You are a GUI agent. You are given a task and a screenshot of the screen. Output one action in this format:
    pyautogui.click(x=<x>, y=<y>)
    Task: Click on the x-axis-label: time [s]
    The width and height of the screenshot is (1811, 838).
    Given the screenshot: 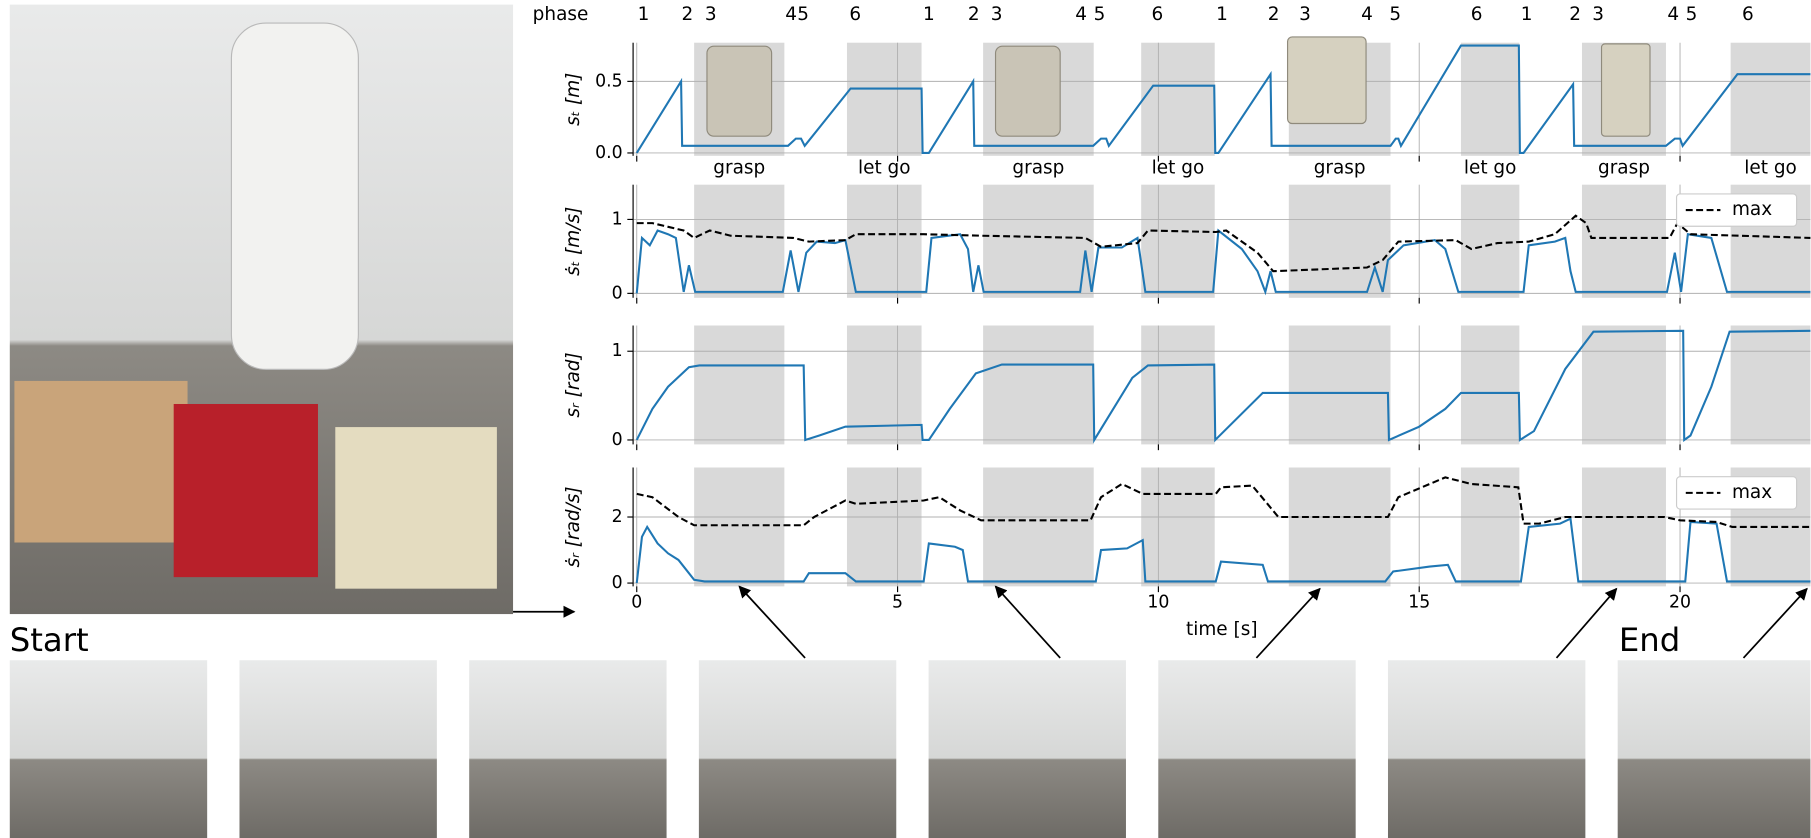 What is the action you would take?
    pyautogui.click(x=1222, y=629)
    